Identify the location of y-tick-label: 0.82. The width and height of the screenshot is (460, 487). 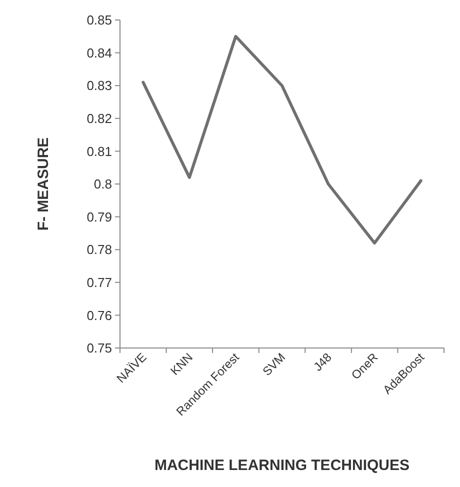
(99, 118).